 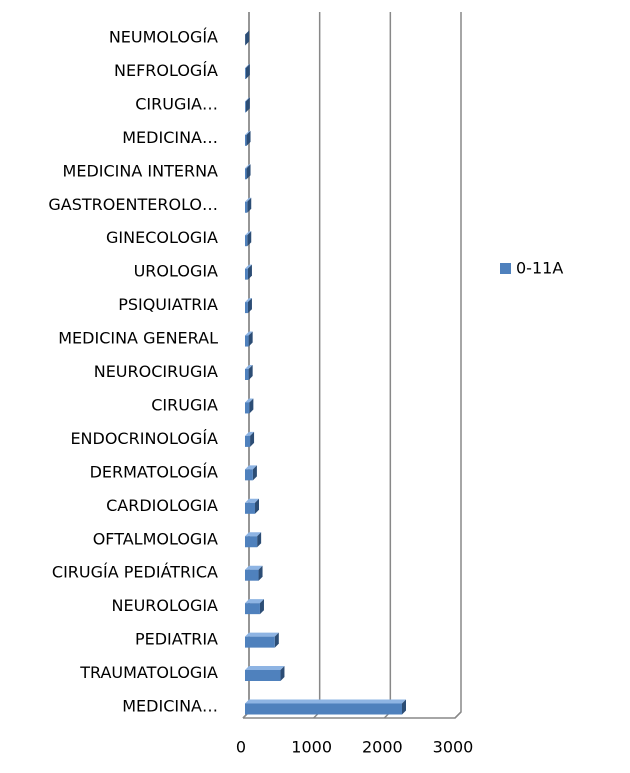 What do you see at coordinates (144, 438) in the screenshot?
I see `y-tick-label: ENDOCRINOLOGÍA` at bounding box center [144, 438].